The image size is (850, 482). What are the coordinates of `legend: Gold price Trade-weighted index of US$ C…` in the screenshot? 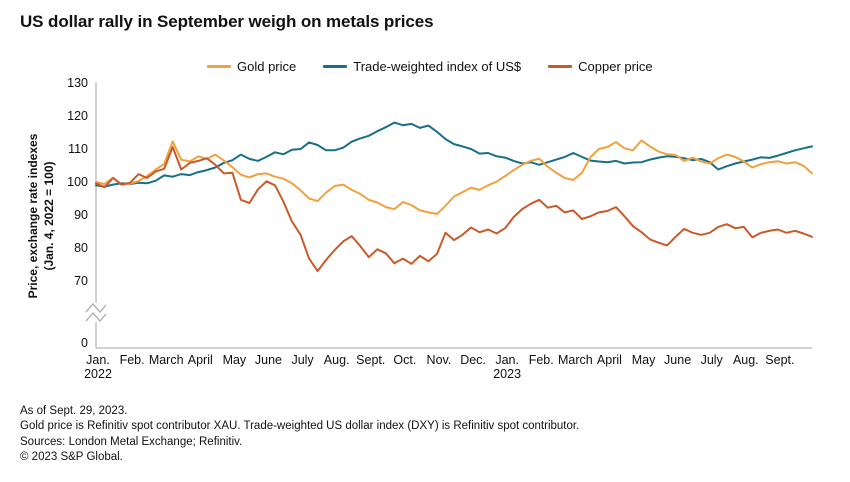 It's located at (430, 66).